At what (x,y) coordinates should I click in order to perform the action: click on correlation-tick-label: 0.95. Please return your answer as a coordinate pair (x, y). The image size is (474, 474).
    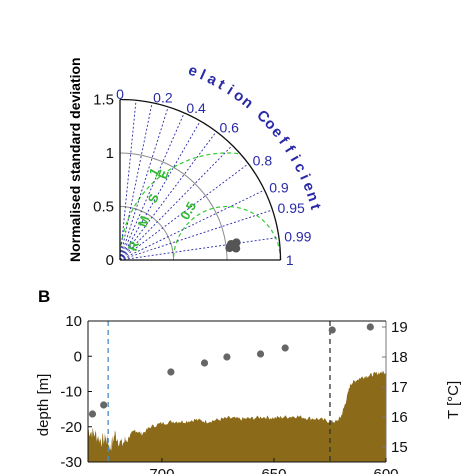
    Looking at the image, I should click on (291, 208).